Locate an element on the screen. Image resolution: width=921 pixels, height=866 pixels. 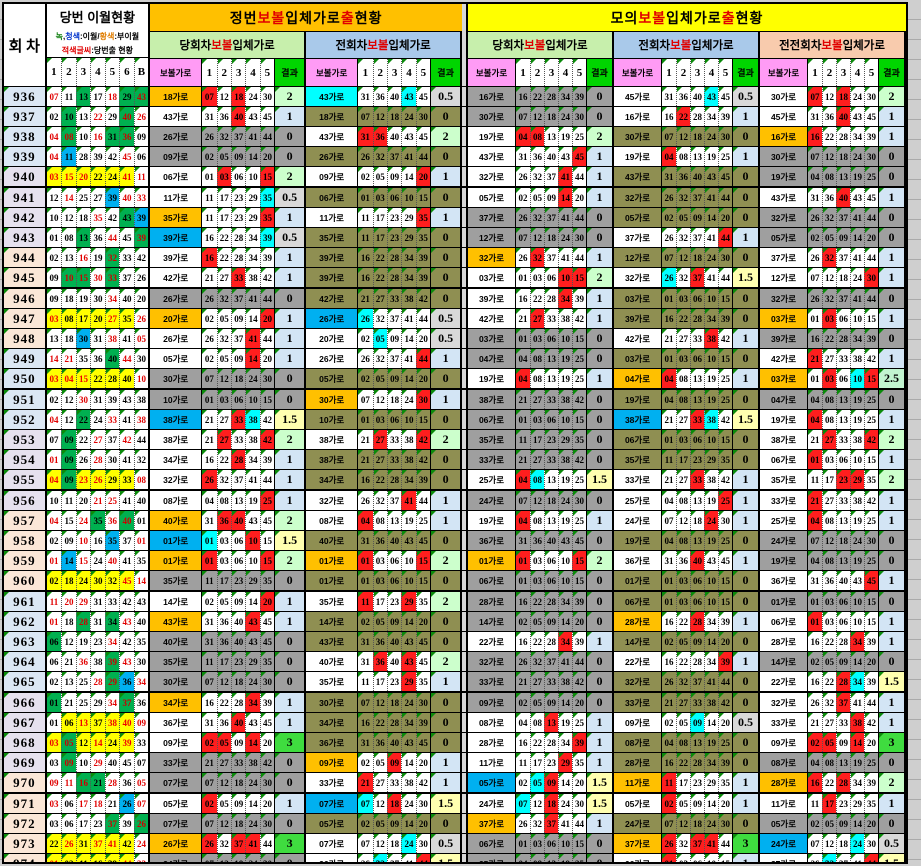
round-cell: 961 is located at coordinates (25, 601).